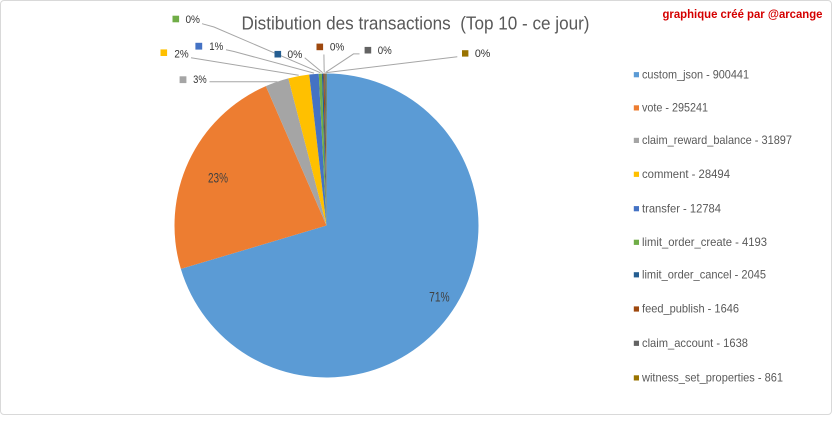 The height and width of the screenshot is (421, 832). What do you see at coordinates (695, 343) in the screenshot?
I see `svg-text: claim_account - 1638` at bounding box center [695, 343].